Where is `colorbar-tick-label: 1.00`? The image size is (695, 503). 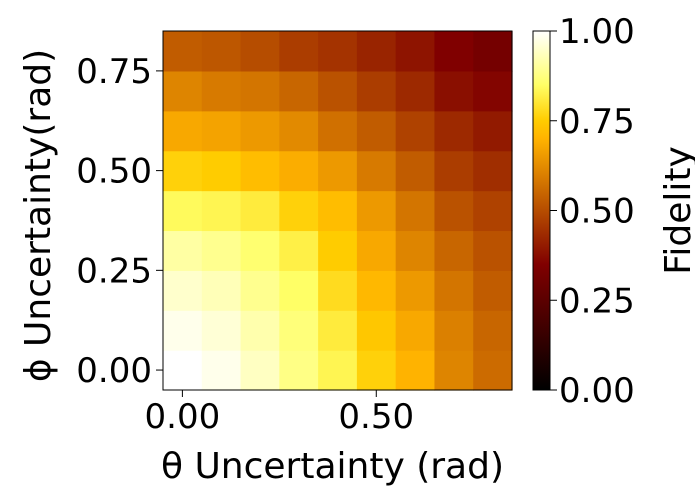
colorbar-tick-label: 1.00 is located at coordinates (597, 32).